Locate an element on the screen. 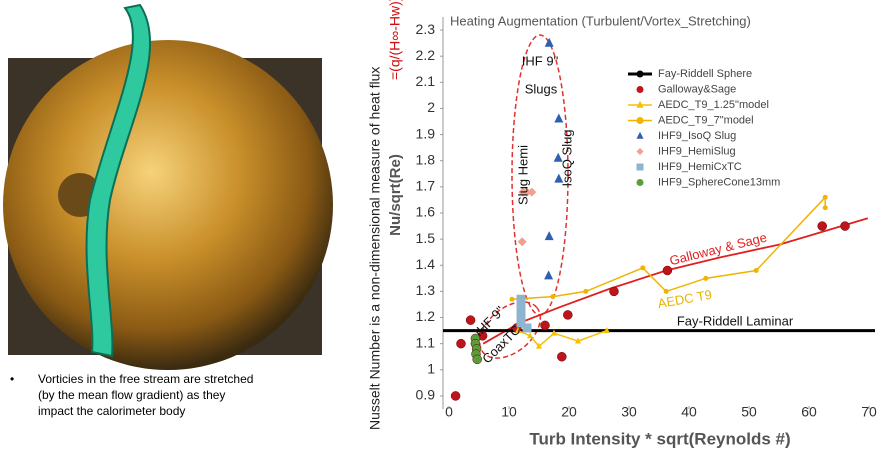  legend-label: AEDC_T9_7"model is located at coordinates (706, 120).